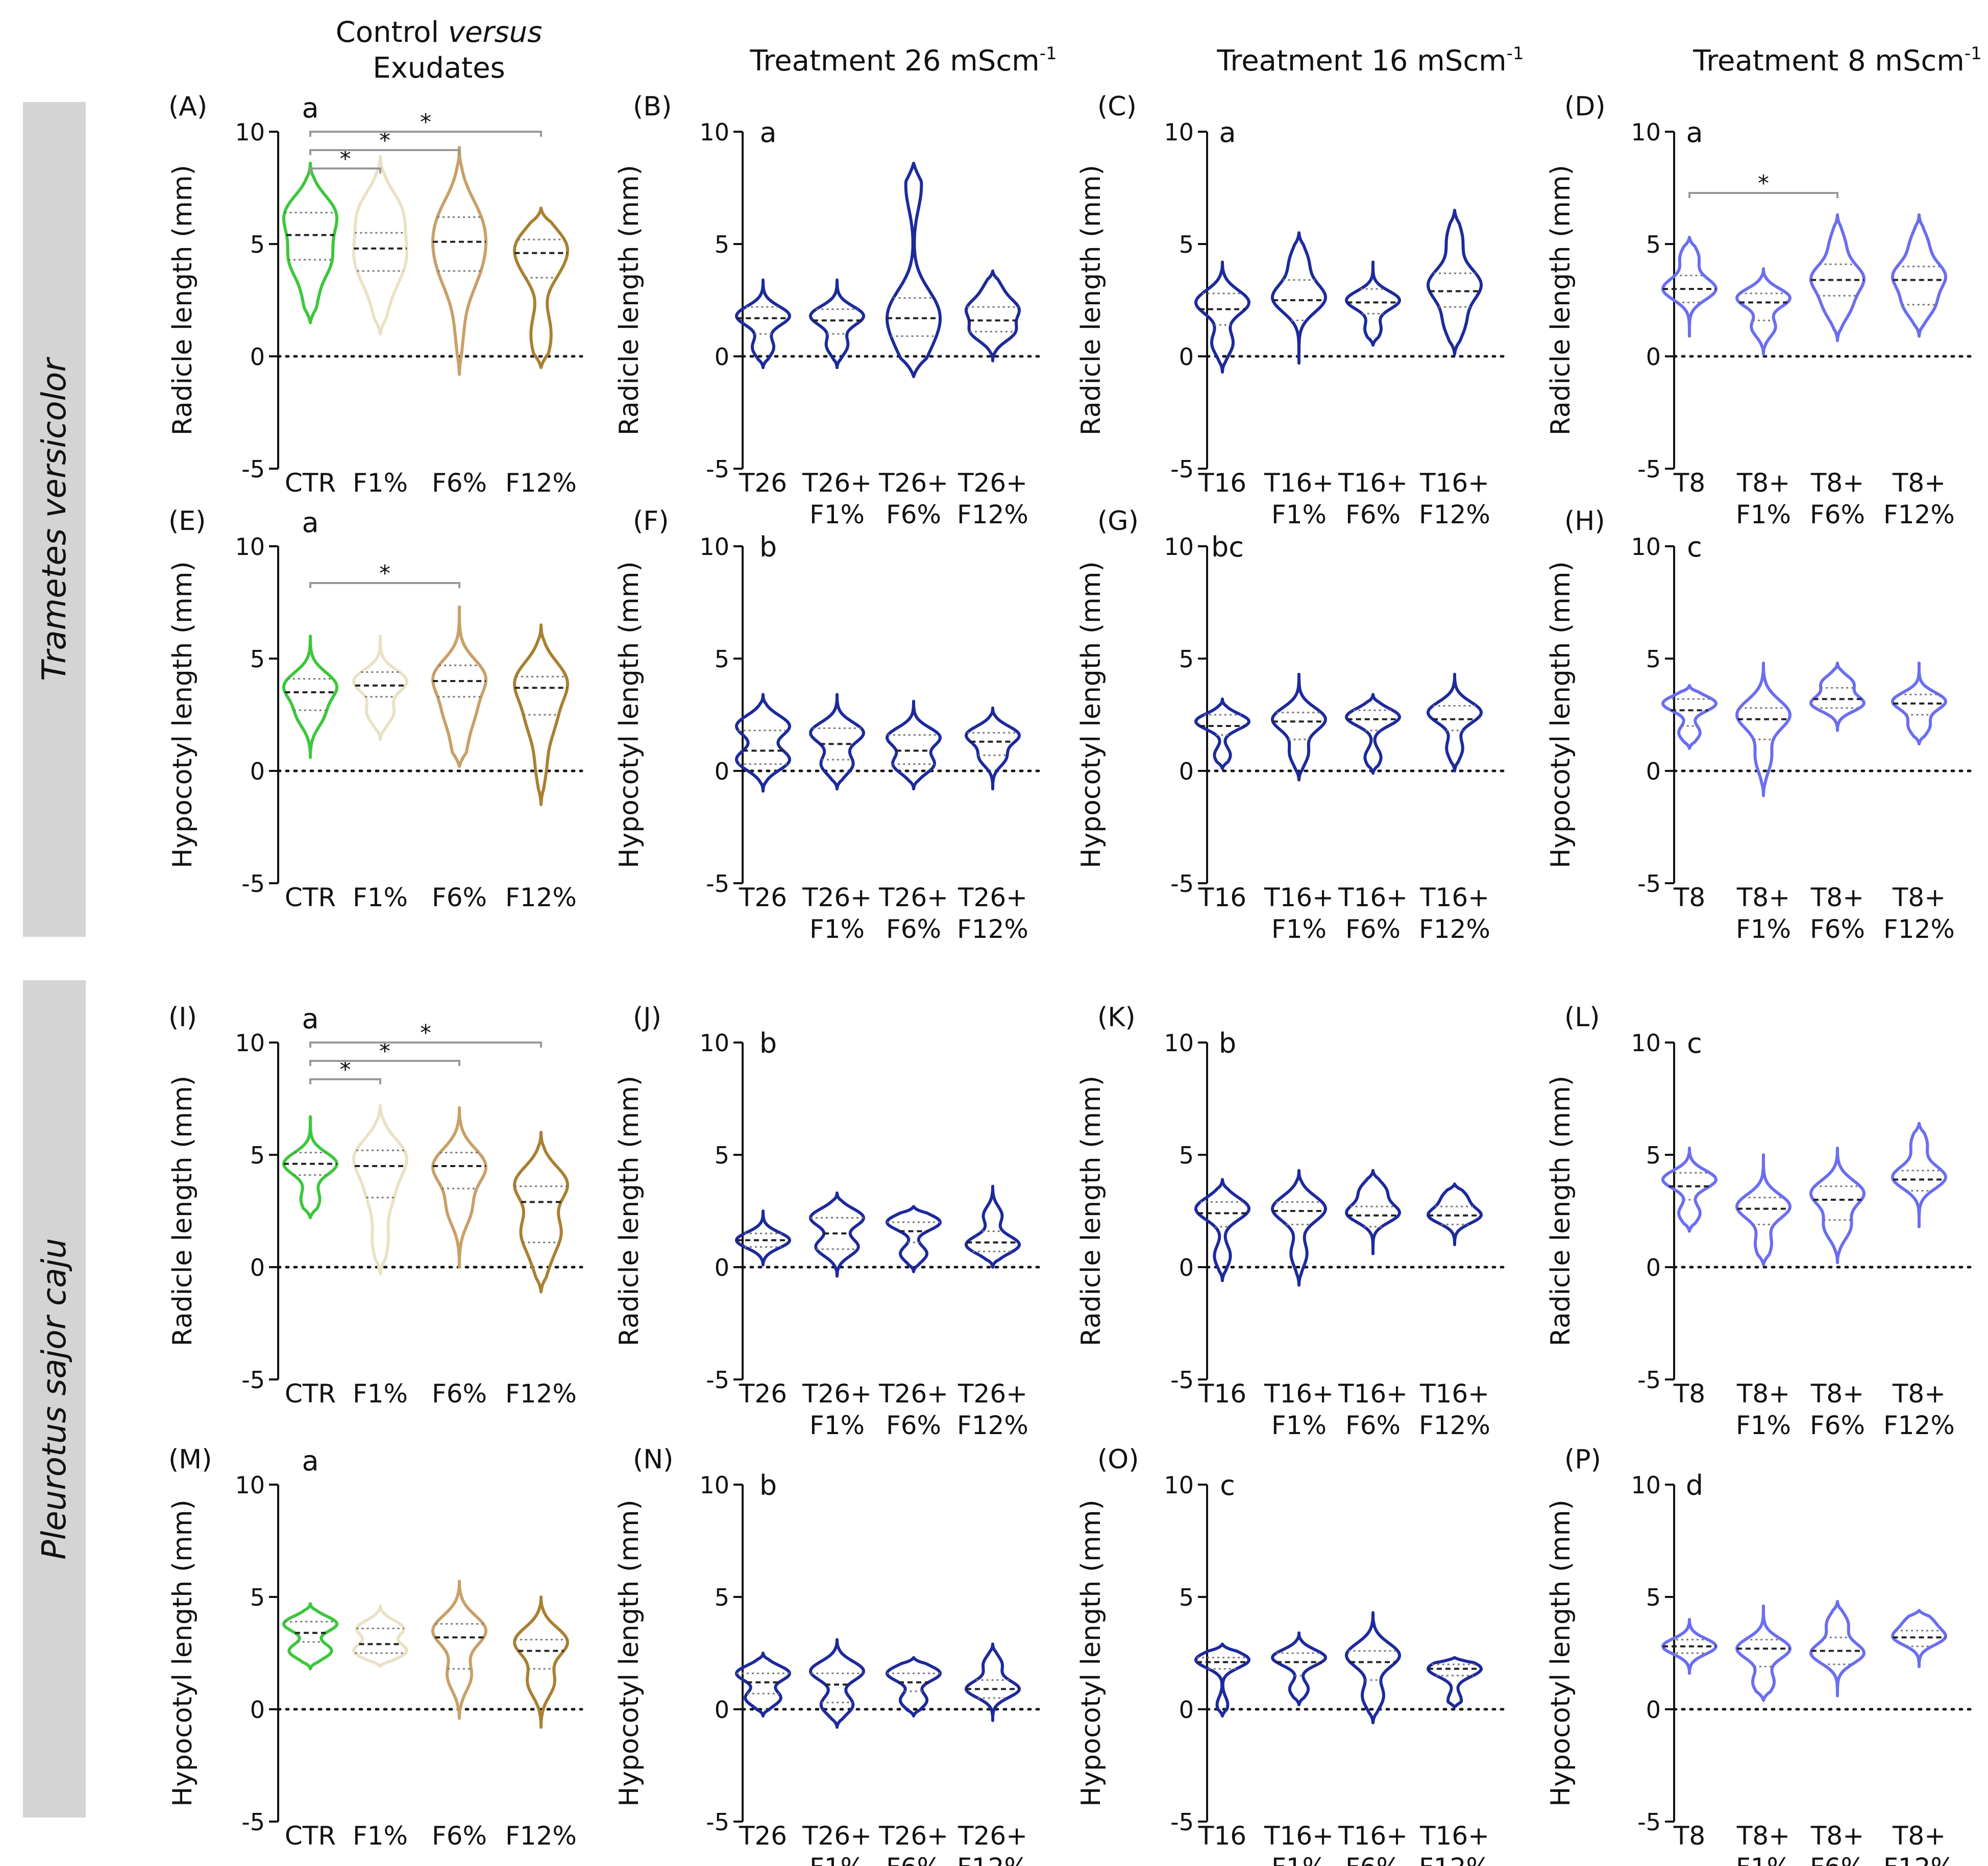  I want to click on y-tick-label: -5, so click(253, 884).